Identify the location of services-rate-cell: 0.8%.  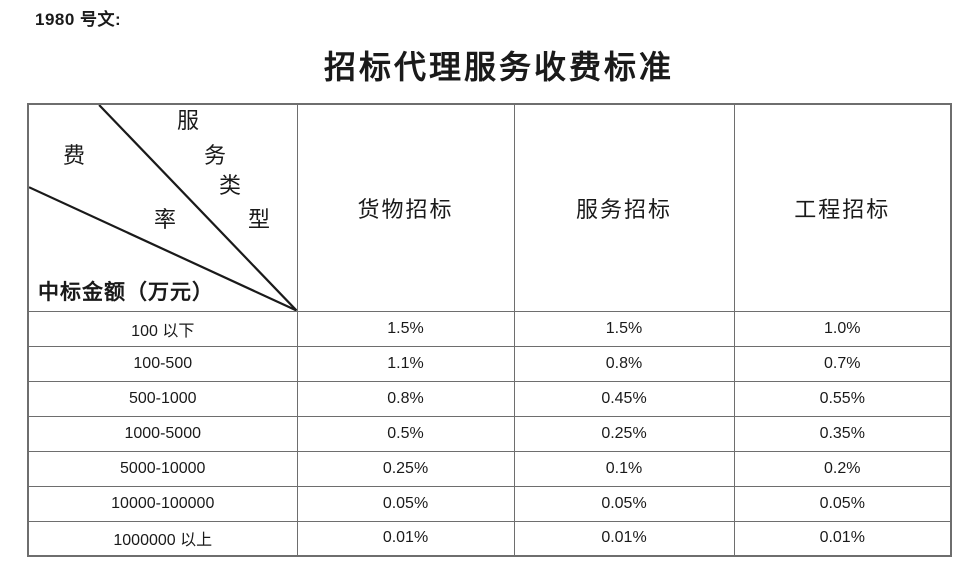
(624, 363).